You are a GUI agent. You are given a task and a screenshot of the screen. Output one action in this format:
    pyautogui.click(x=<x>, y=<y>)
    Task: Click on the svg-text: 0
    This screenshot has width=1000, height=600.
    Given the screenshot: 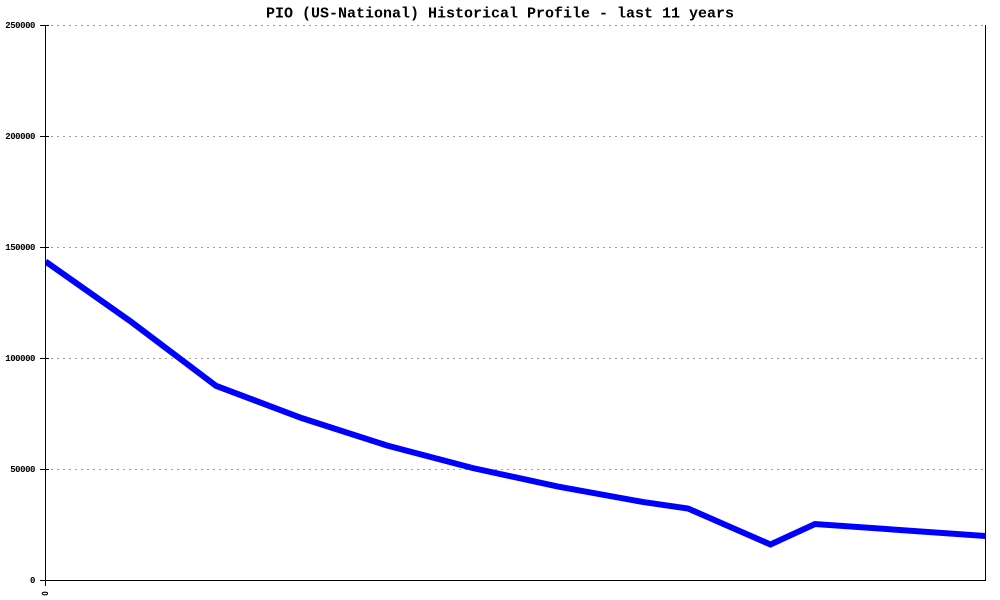 What is the action you would take?
    pyautogui.click(x=32, y=581)
    